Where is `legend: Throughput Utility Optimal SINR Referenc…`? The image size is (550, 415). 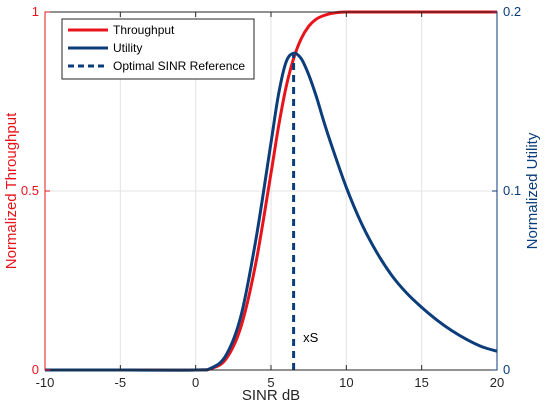 legend: Throughput Utility Optimal SINR Referenc… is located at coordinates (158, 49).